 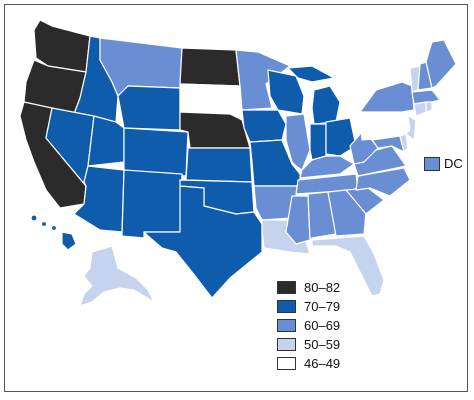 What do you see at coordinates (219, 165) in the screenshot?
I see `state-KS` at bounding box center [219, 165].